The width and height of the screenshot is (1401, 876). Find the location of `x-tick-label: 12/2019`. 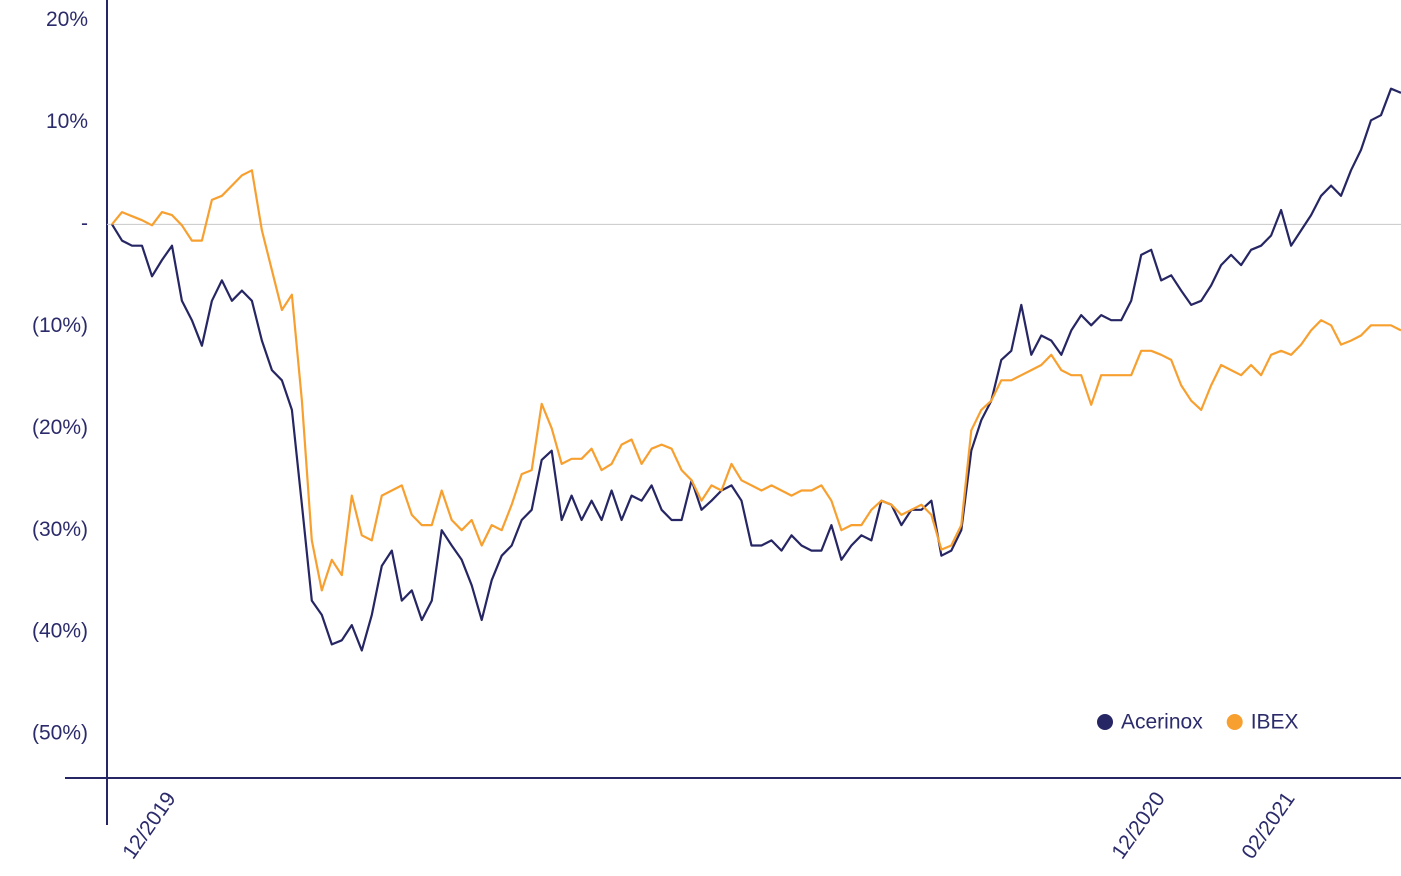

x-tick-label: 12/2019 is located at coordinates (149, 825).